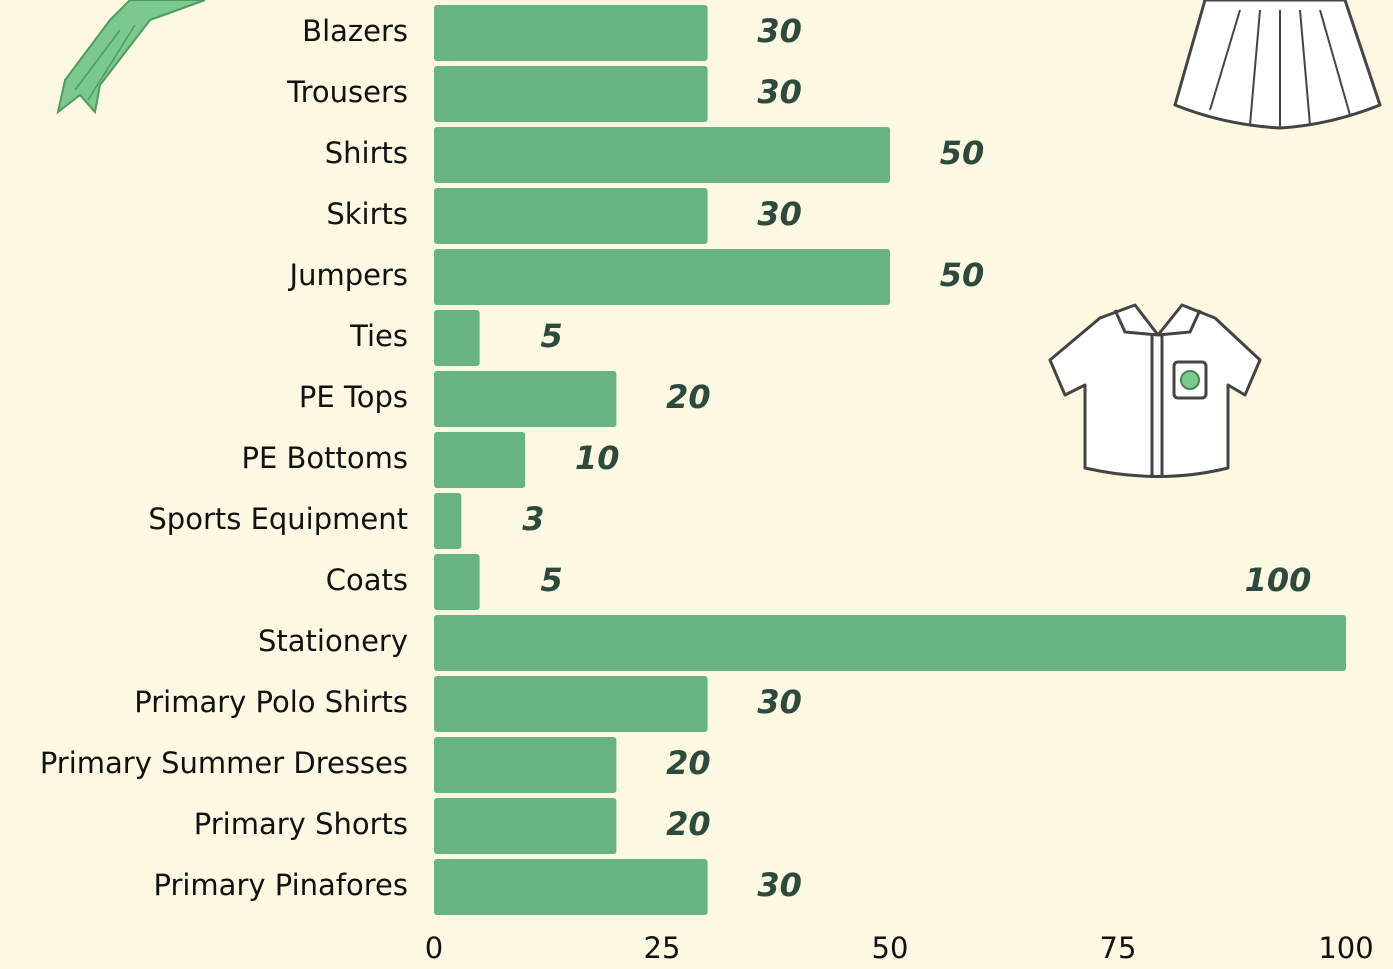  Describe the element at coordinates (367, 214) in the screenshot. I see `category-label: Skirts` at that location.